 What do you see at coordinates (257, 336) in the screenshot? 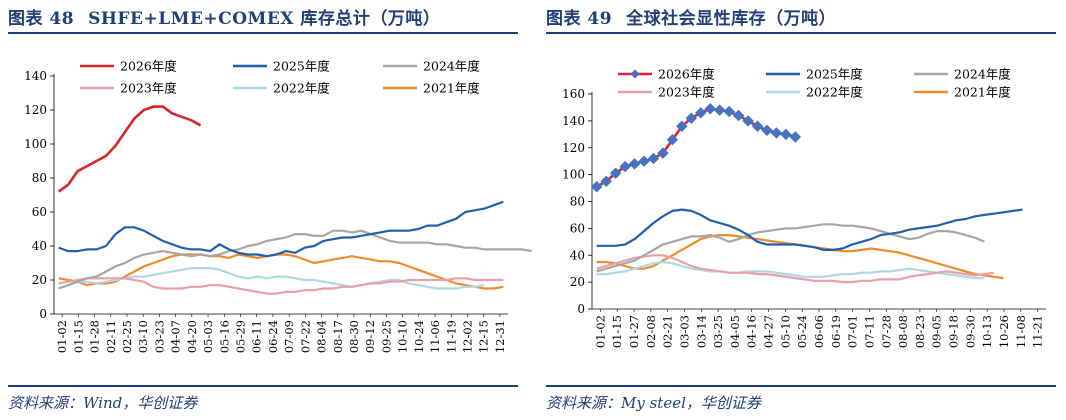
I see `x-tick-label: 06-11` at bounding box center [257, 336].